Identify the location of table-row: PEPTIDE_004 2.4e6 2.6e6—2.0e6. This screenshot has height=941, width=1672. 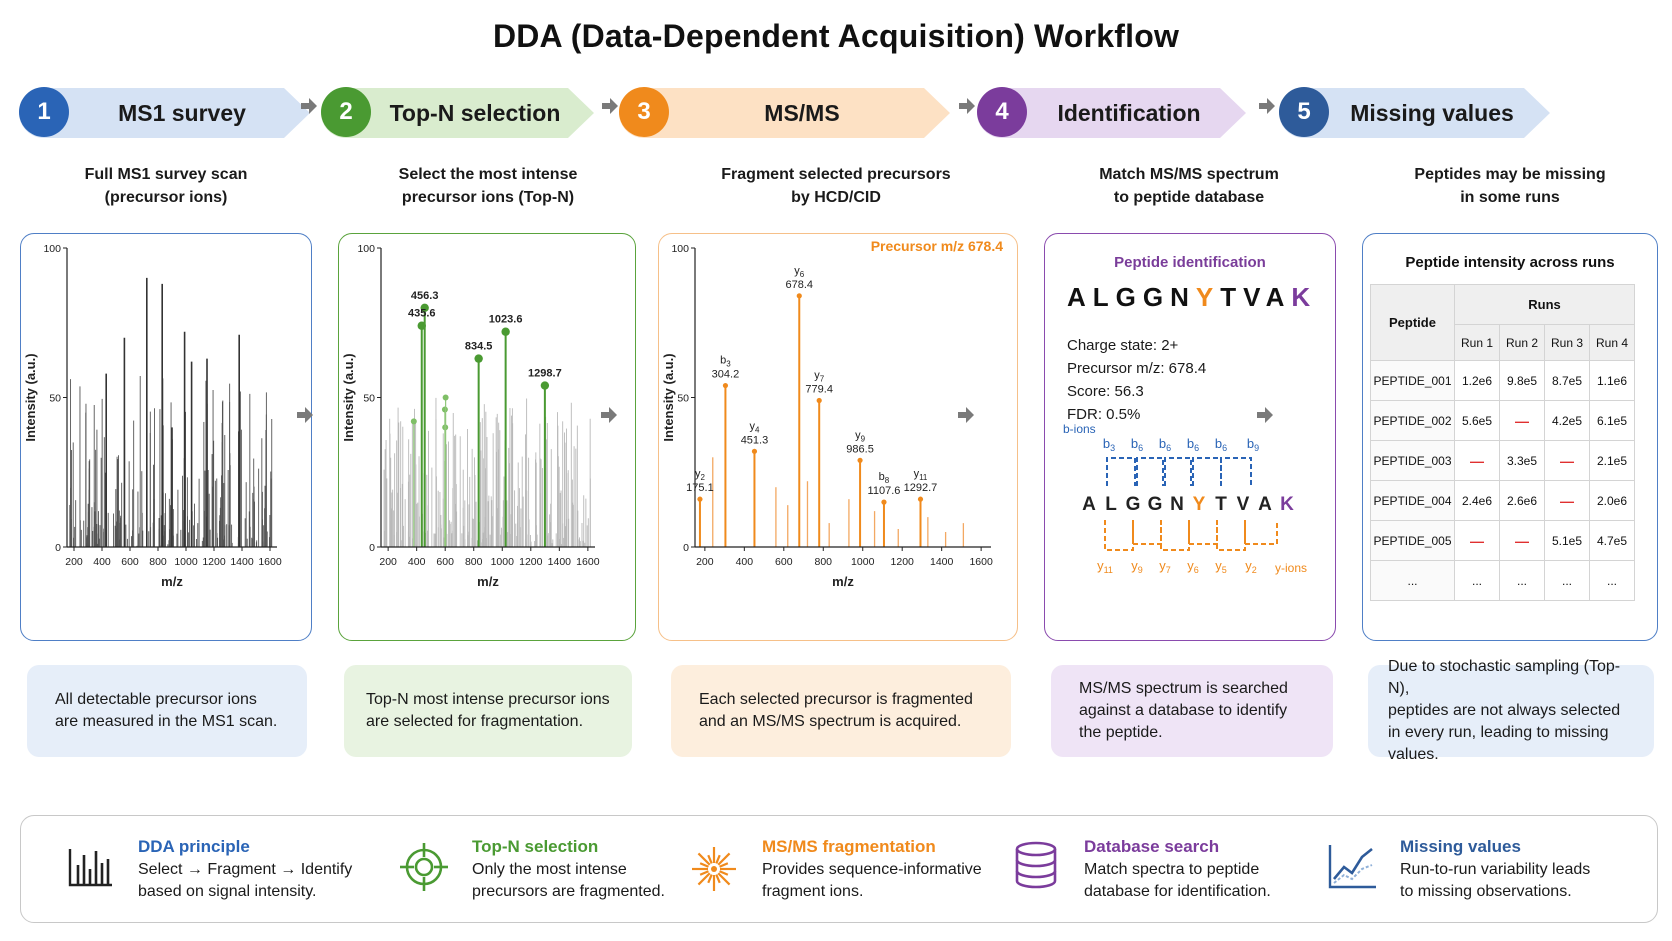
(1502, 500).